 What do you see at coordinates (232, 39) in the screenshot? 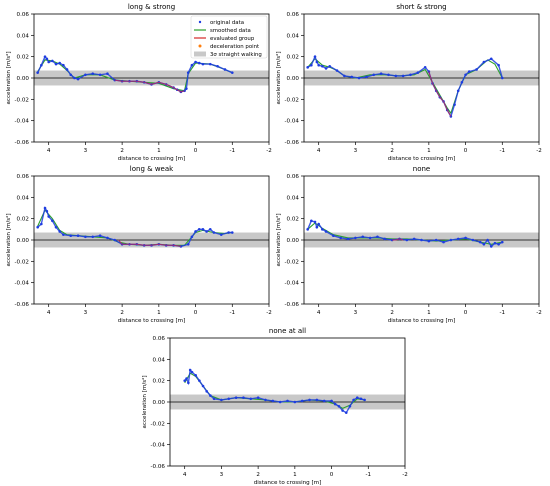
I see `legend-label: evaluated group` at bounding box center [232, 39].